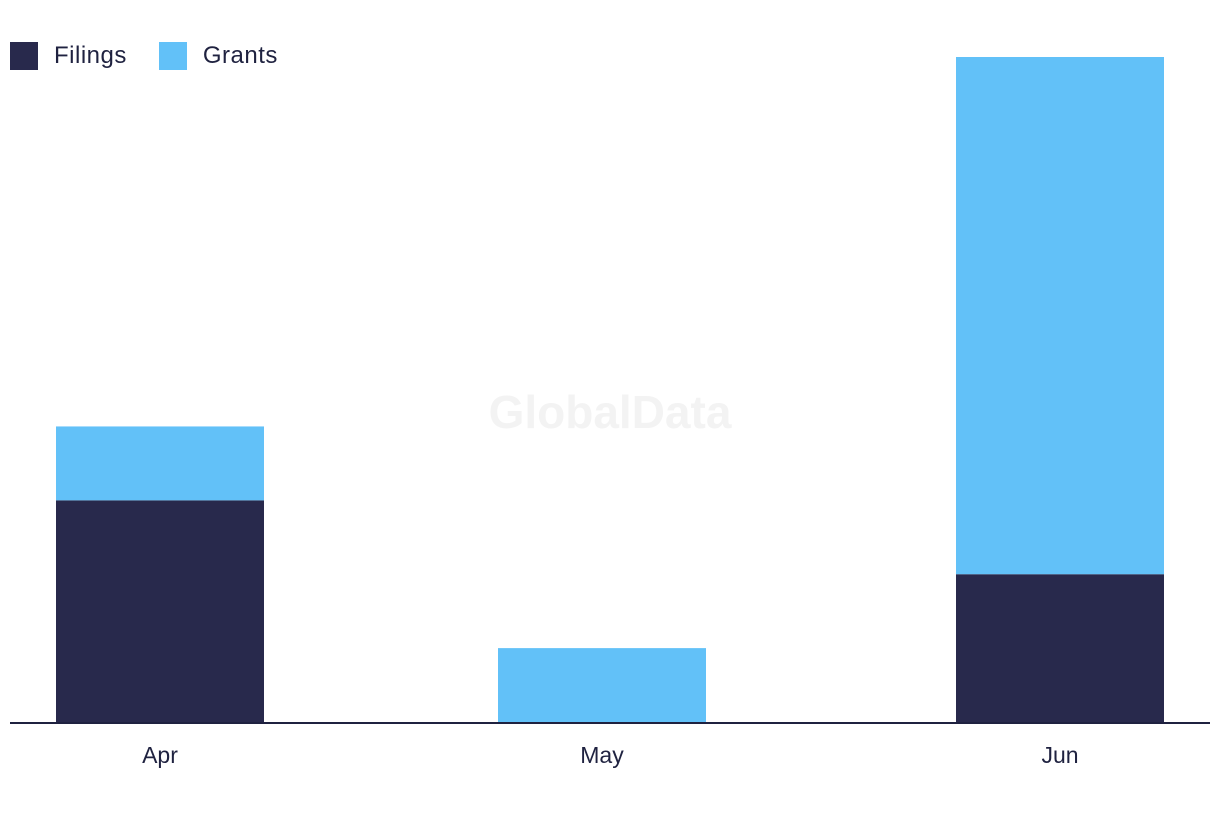 The width and height of the screenshot is (1220, 822). What do you see at coordinates (172, 56) in the screenshot?
I see `legend-swatch-grants` at bounding box center [172, 56].